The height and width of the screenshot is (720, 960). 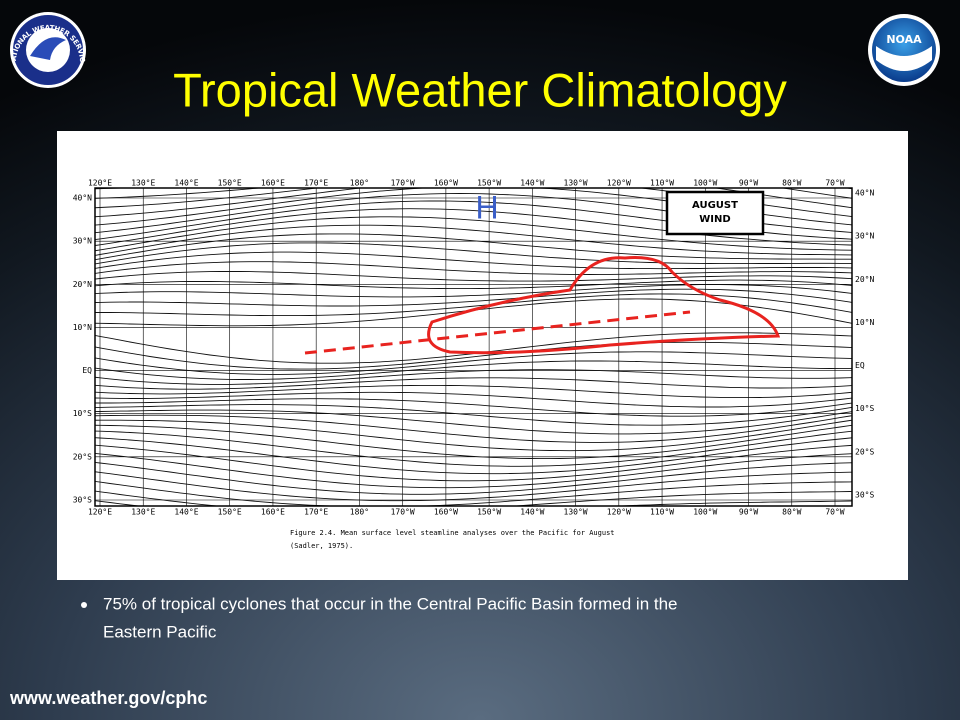 I want to click on top-longitude: 180°, so click(x=359, y=183).